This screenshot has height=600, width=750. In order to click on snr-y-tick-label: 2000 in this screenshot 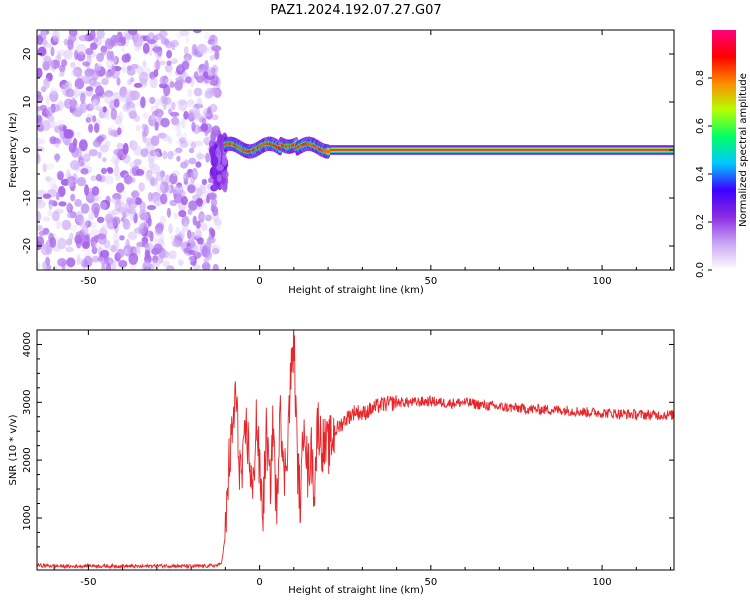, I will do `click(27, 459)`.